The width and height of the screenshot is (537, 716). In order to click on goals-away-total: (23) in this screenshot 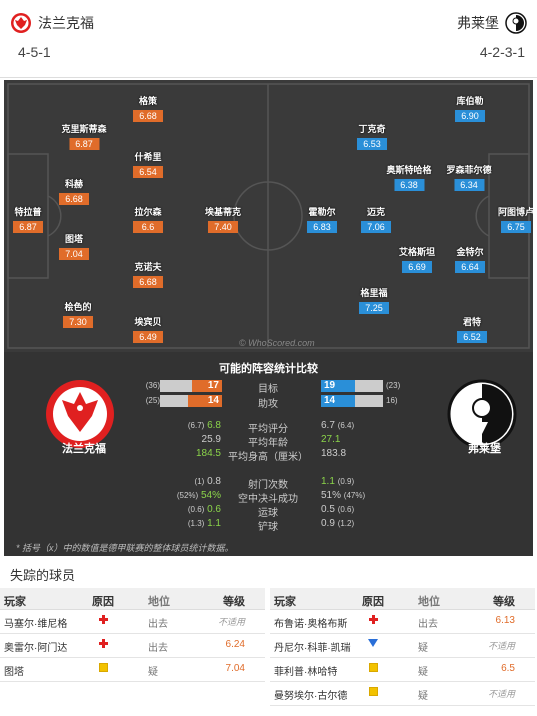, I will do `click(393, 385)`.